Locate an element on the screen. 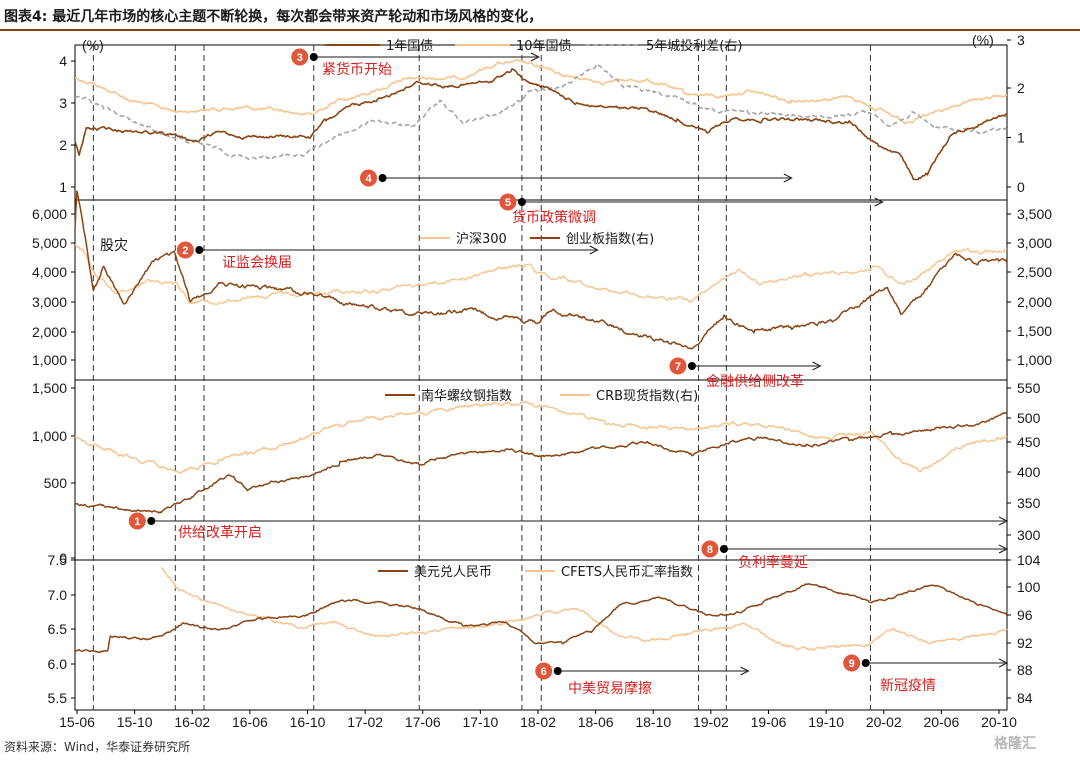  right-tick-label: 350 is located at coordinates (1029, 503).